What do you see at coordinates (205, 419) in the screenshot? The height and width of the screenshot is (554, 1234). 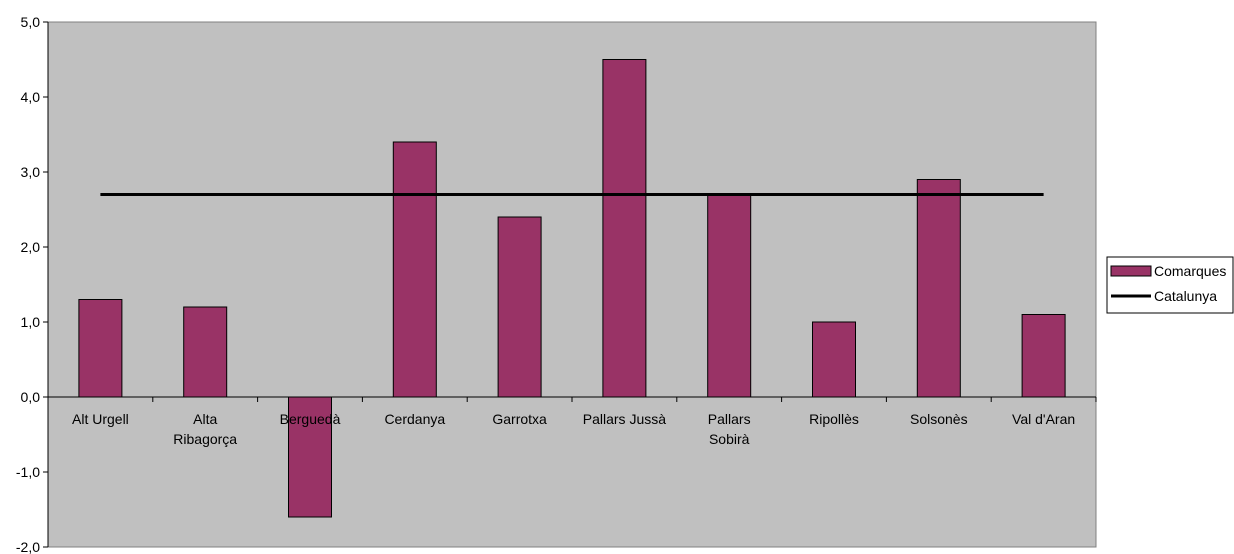 I see `x-tick-label: Alta` at bounding box center [205, 419].